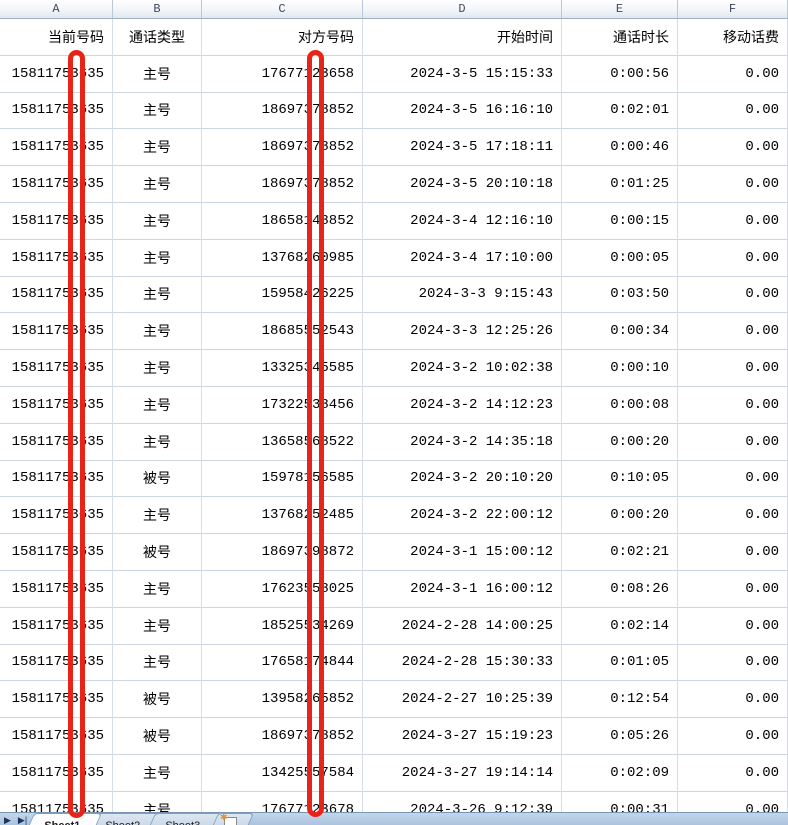 The height and width of the screenshot is (825, 788). I want to click on cell-C: 15978156585, so click(282, 479).